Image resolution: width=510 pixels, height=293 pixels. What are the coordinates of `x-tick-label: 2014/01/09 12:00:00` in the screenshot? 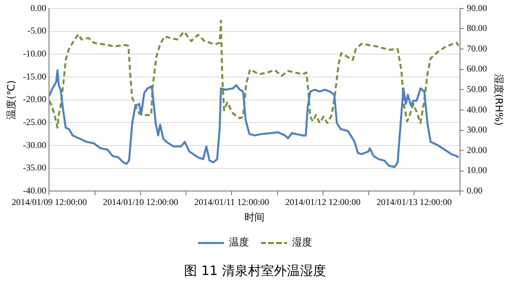 It's located at (50, 201).